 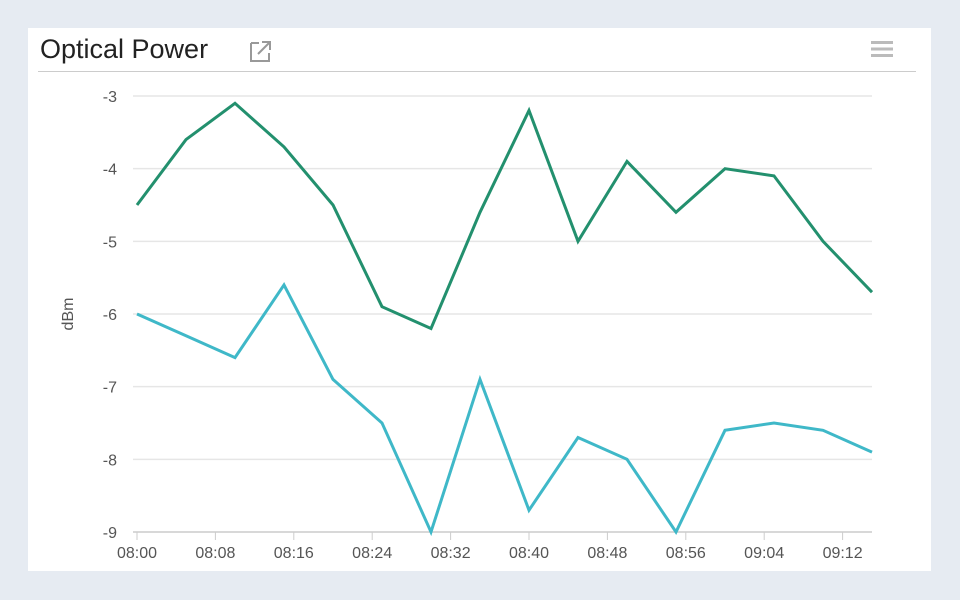 What do you see at coordinates (110, 460) in the screenshot?
I see `y-tick-label: -8` at bounding box center [110, 460].